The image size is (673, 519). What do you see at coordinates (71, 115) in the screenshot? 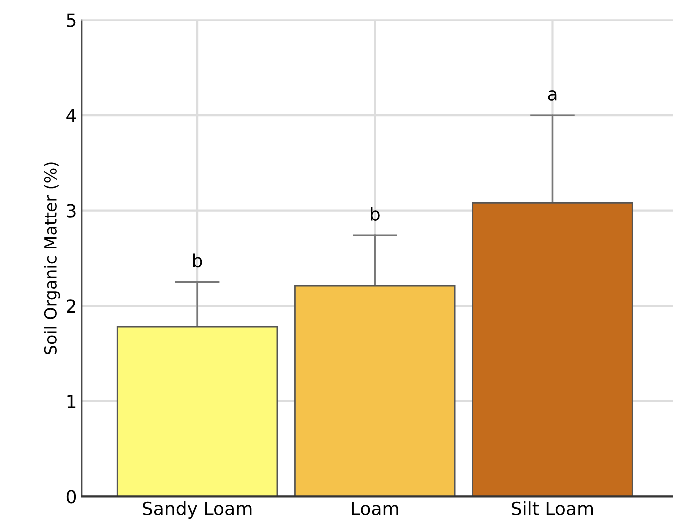
I see `y-tick-label: 4` at bounding box center [71, 115].